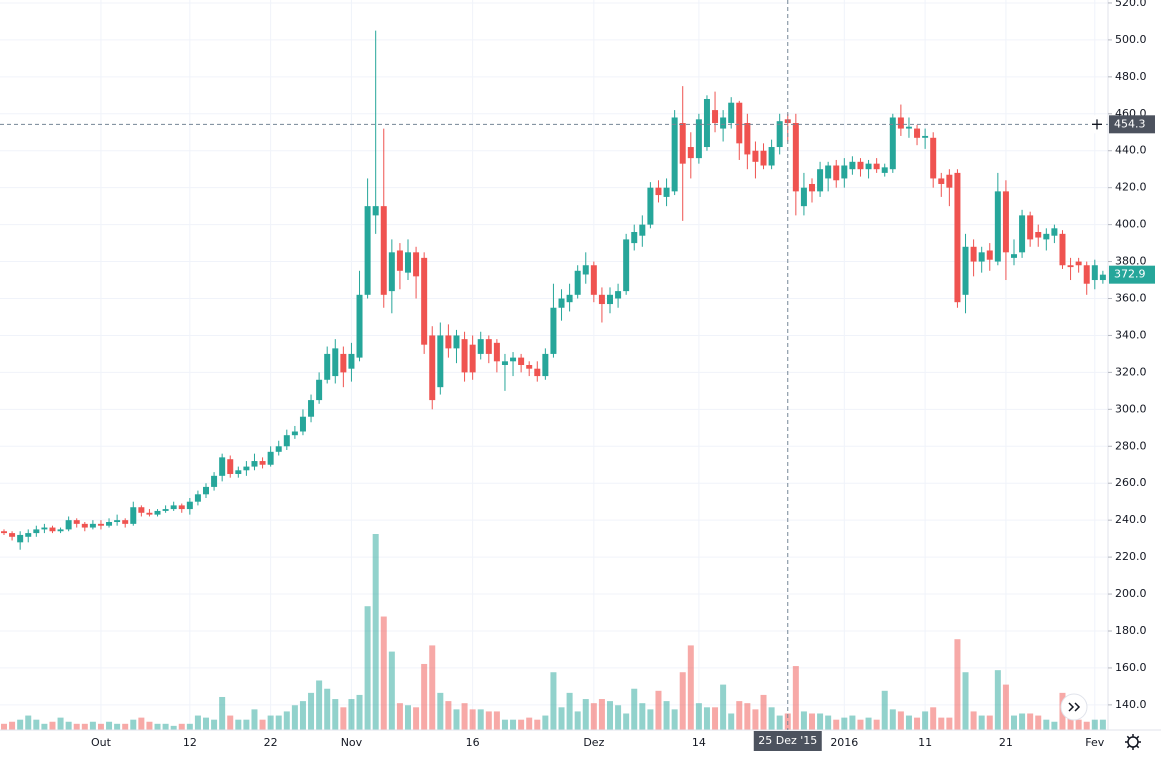 The width and height of the screenshot is (1161, 757). What do you see at coordinates (1131, 224) in the screenshot?
I see `y-tick-label: 400.0` at bounding box center [1131, 224].